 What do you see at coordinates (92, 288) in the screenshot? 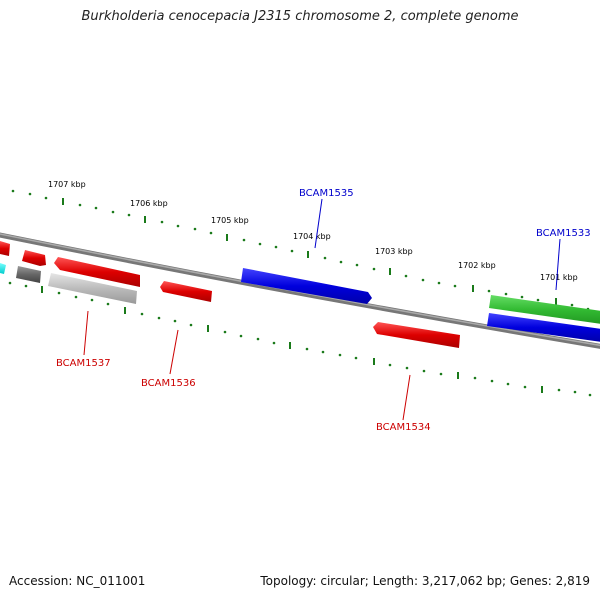
I see `gene-bcam1537` at bounding box center [92, 288].